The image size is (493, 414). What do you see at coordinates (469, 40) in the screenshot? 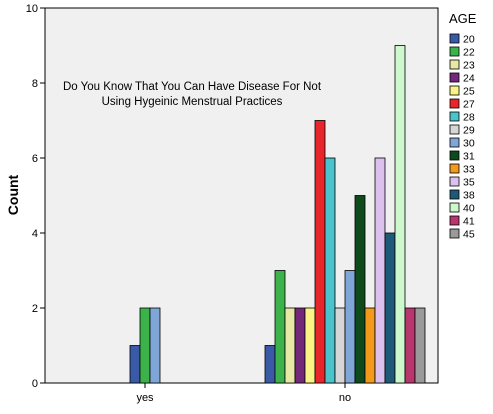
I see `legend-label-age-20: 20` at bounding box center [469, 40].